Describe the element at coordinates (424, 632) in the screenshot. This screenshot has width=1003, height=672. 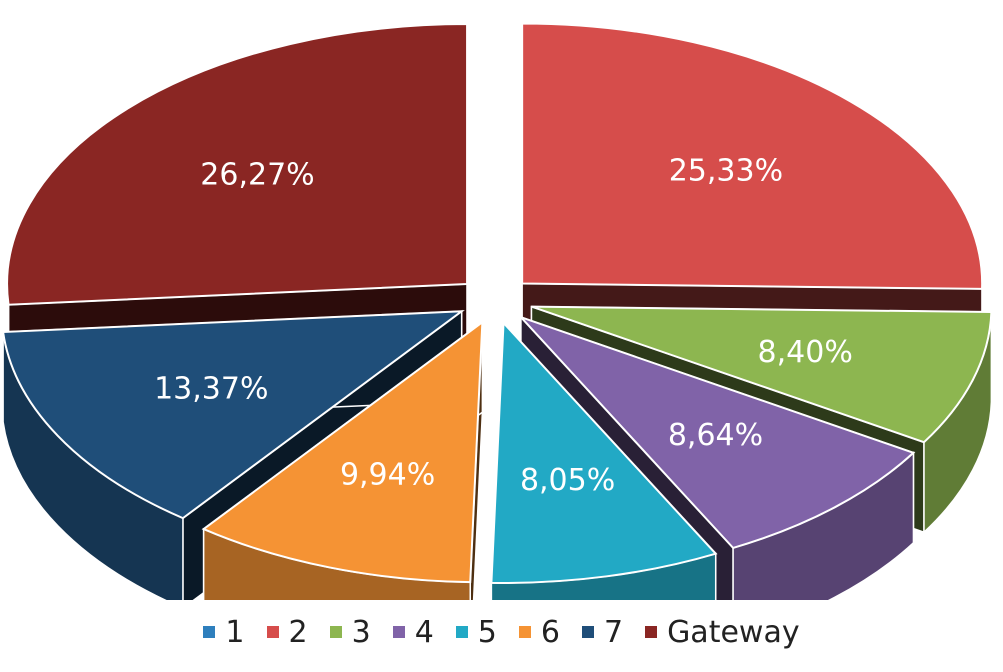
I see `legend-label-4: 4` at that location.